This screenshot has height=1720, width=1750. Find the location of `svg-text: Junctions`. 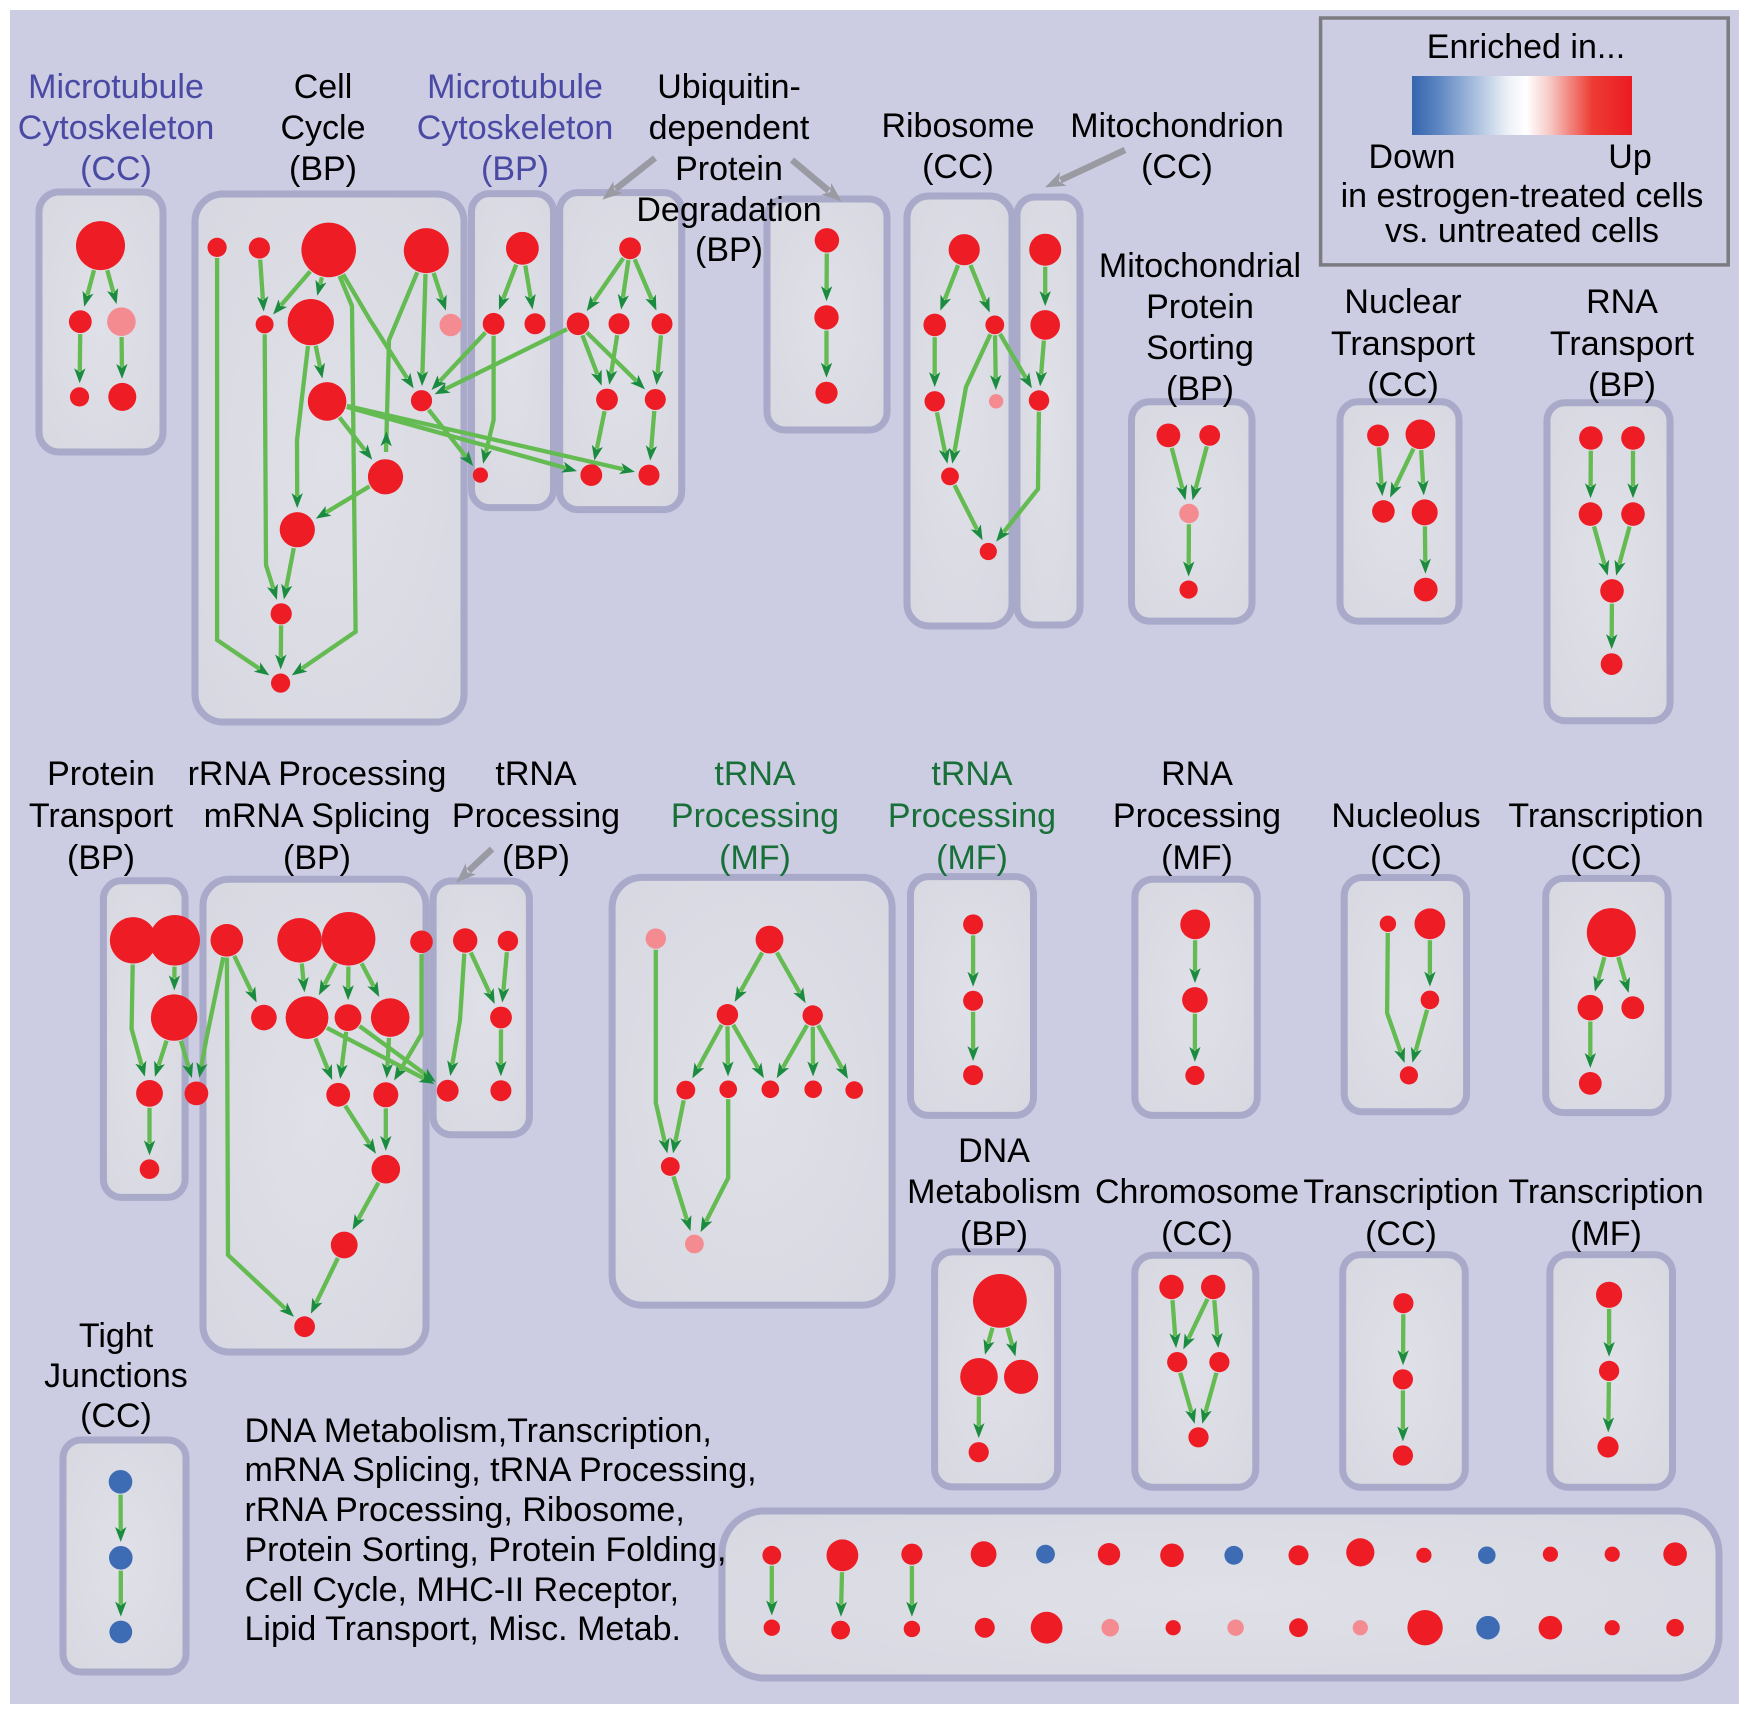

svg-text: Junctions is located at coordinates (116, 1376).